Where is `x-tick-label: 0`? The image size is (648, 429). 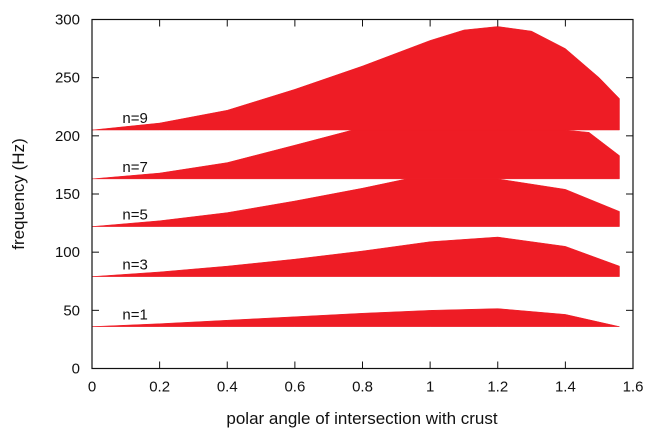
x-tick-label: 0 is located at coordinates (92, 387).